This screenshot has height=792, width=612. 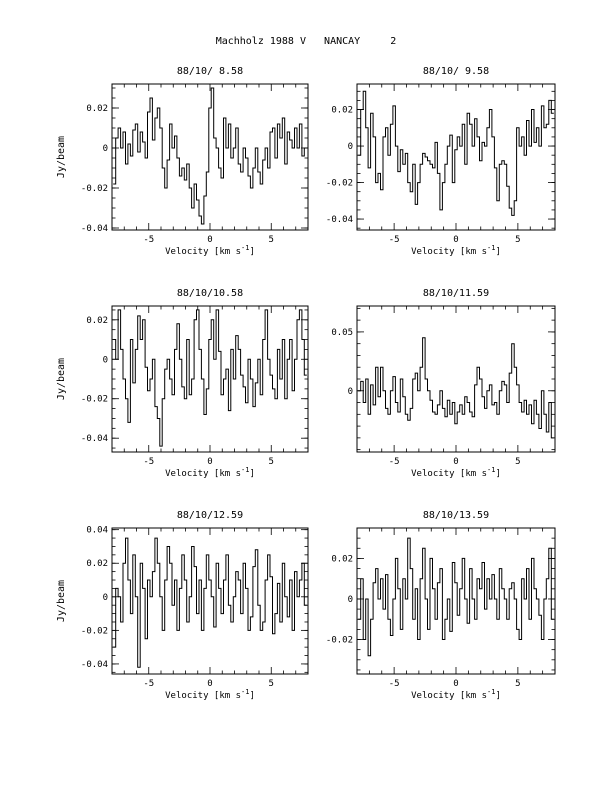 I want to click on y-tick-label: 0.04, so click(x=97, y=531).